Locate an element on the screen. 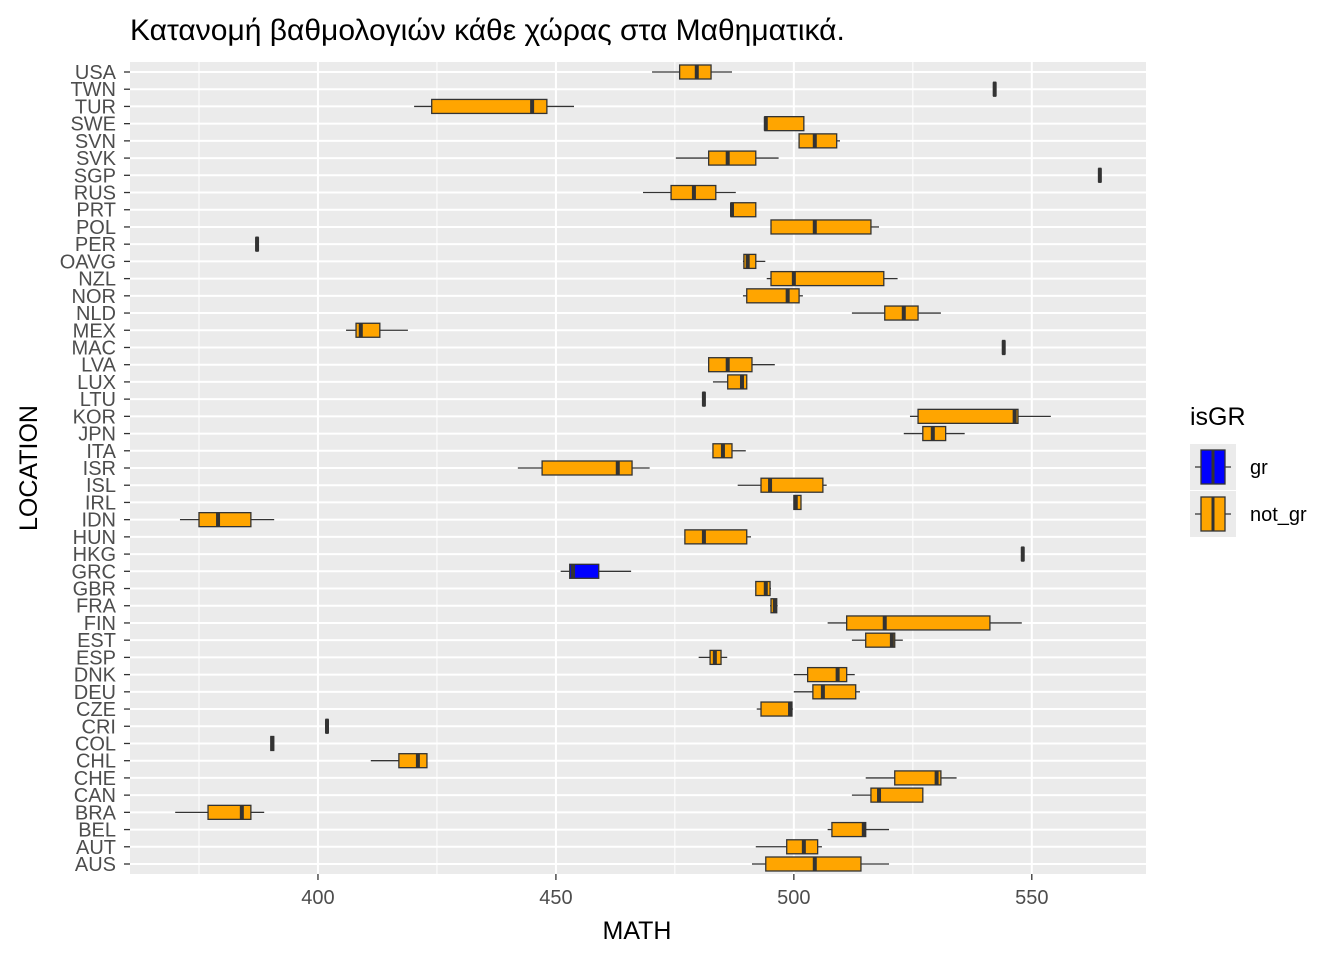 The height and width of the screenshot is (960, 1344). y-tick-label: TUR is located at coordinates (95, 107).